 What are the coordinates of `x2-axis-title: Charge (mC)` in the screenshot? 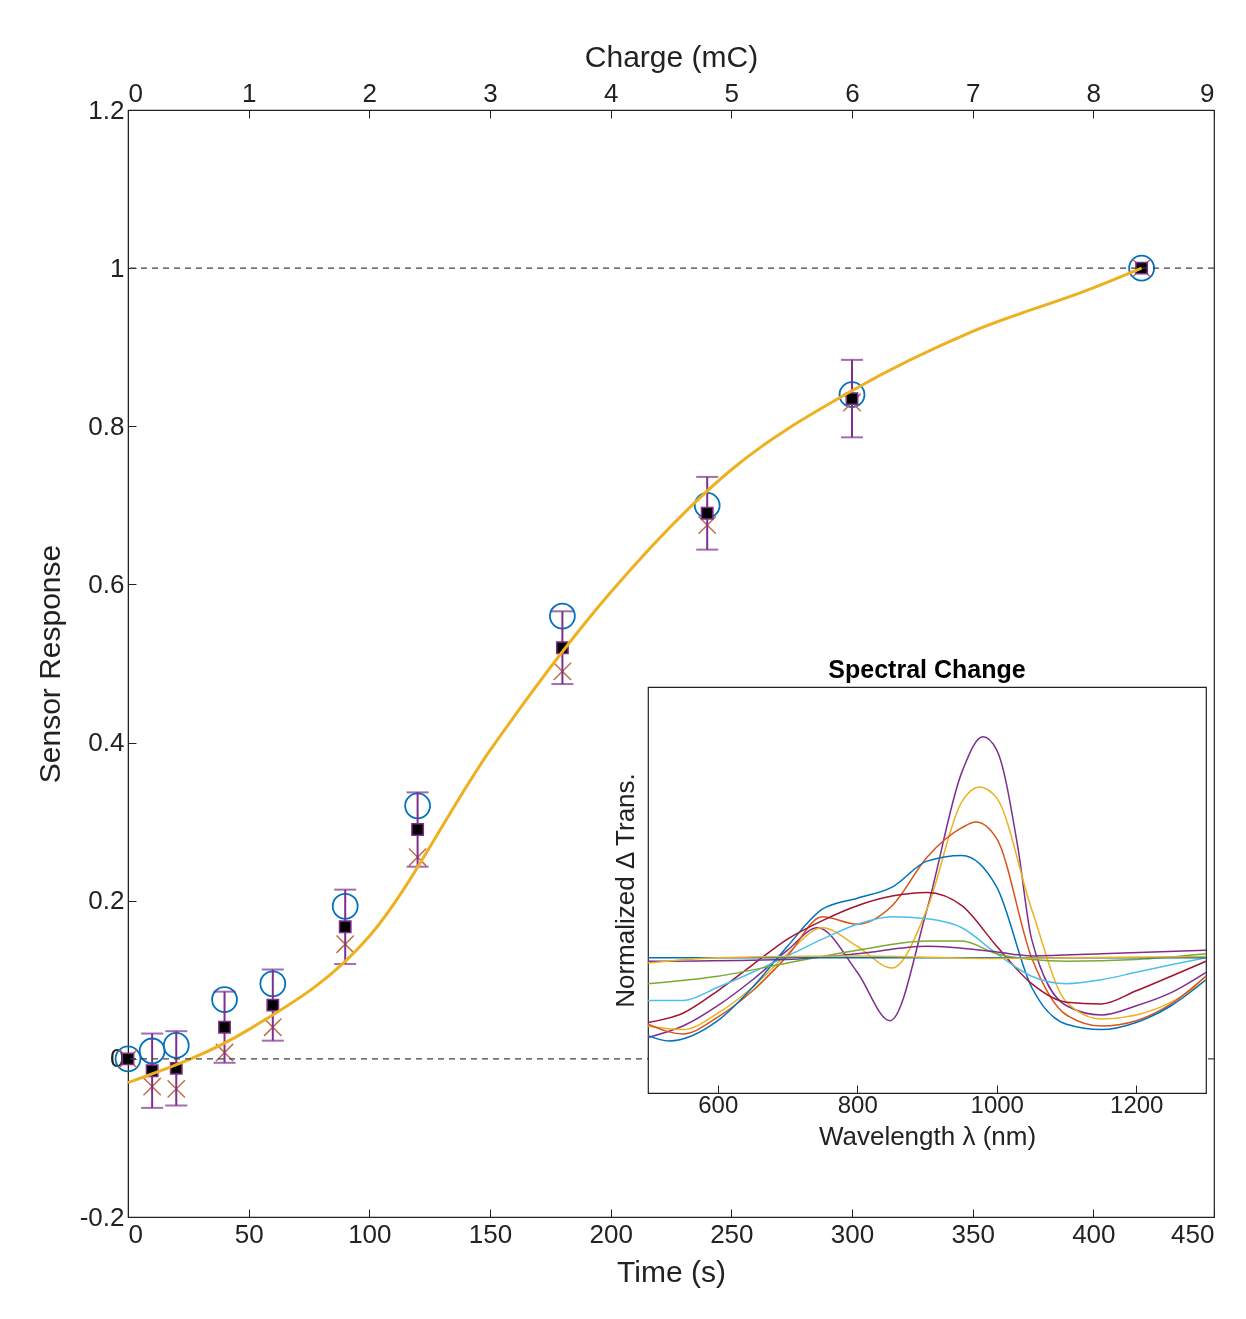 It's located at (671, 56).